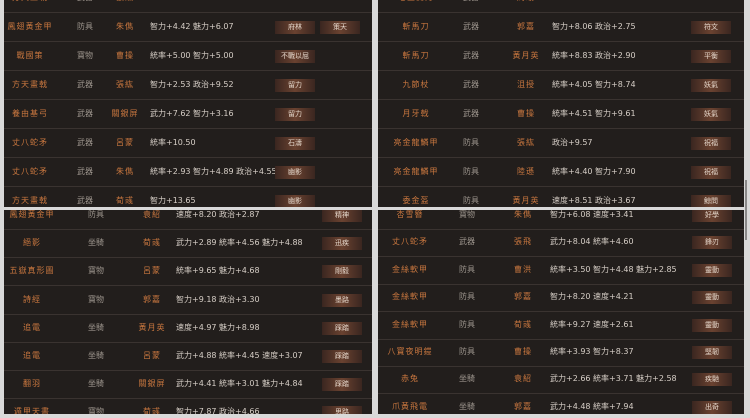  What do you see at coordinates (523, 269) in the screenshot?
I see `item-owner: 曹洪` at bounding box center [523, 269].